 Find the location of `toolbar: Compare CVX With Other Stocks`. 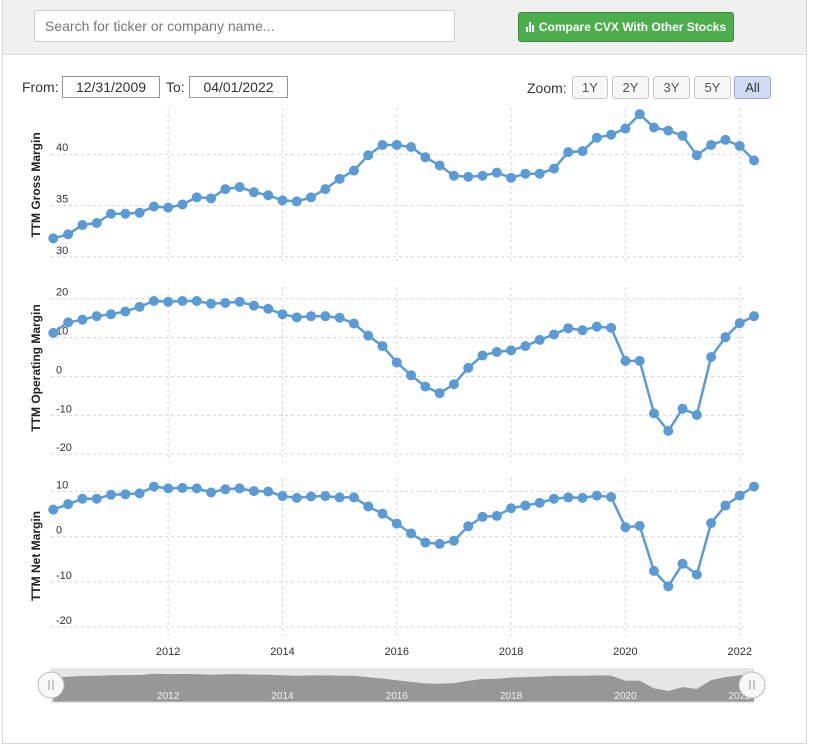

toolbar: Compare CVX With Other Stocks is located at coordinates (404, 27).